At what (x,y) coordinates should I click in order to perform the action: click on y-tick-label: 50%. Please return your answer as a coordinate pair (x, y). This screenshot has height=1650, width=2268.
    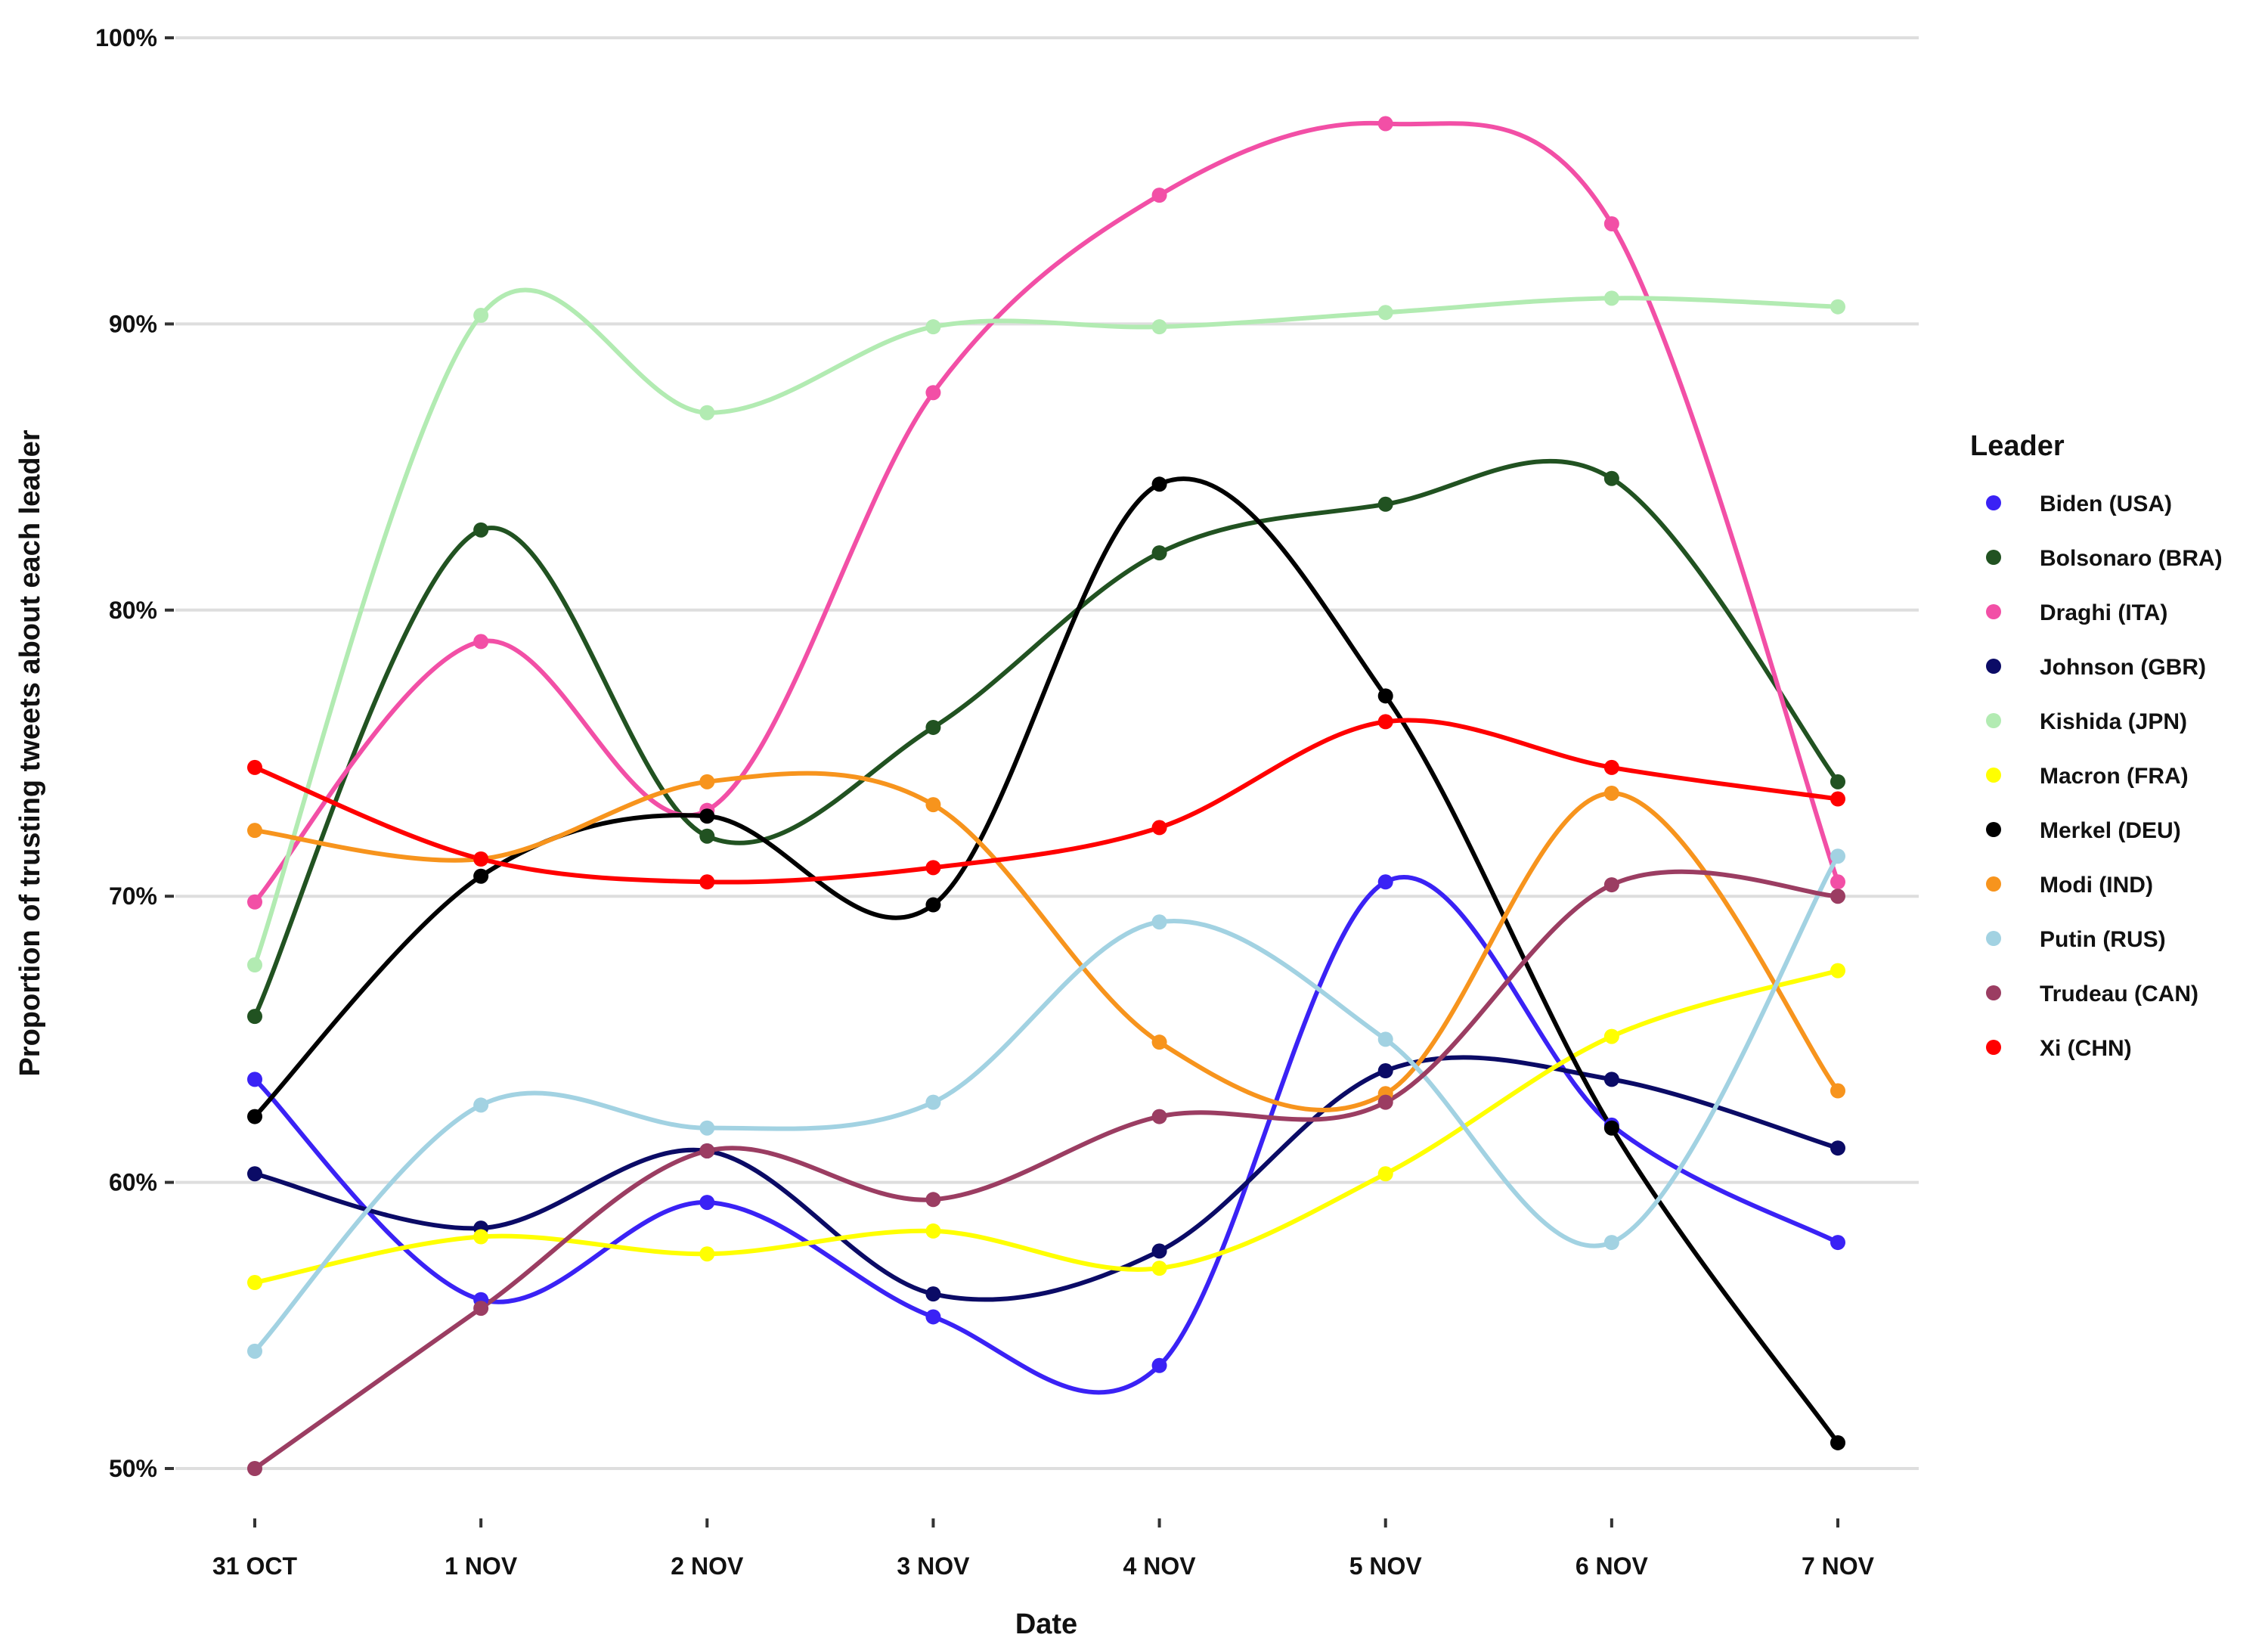
    Looking at the image, I should click on (133, 1468).